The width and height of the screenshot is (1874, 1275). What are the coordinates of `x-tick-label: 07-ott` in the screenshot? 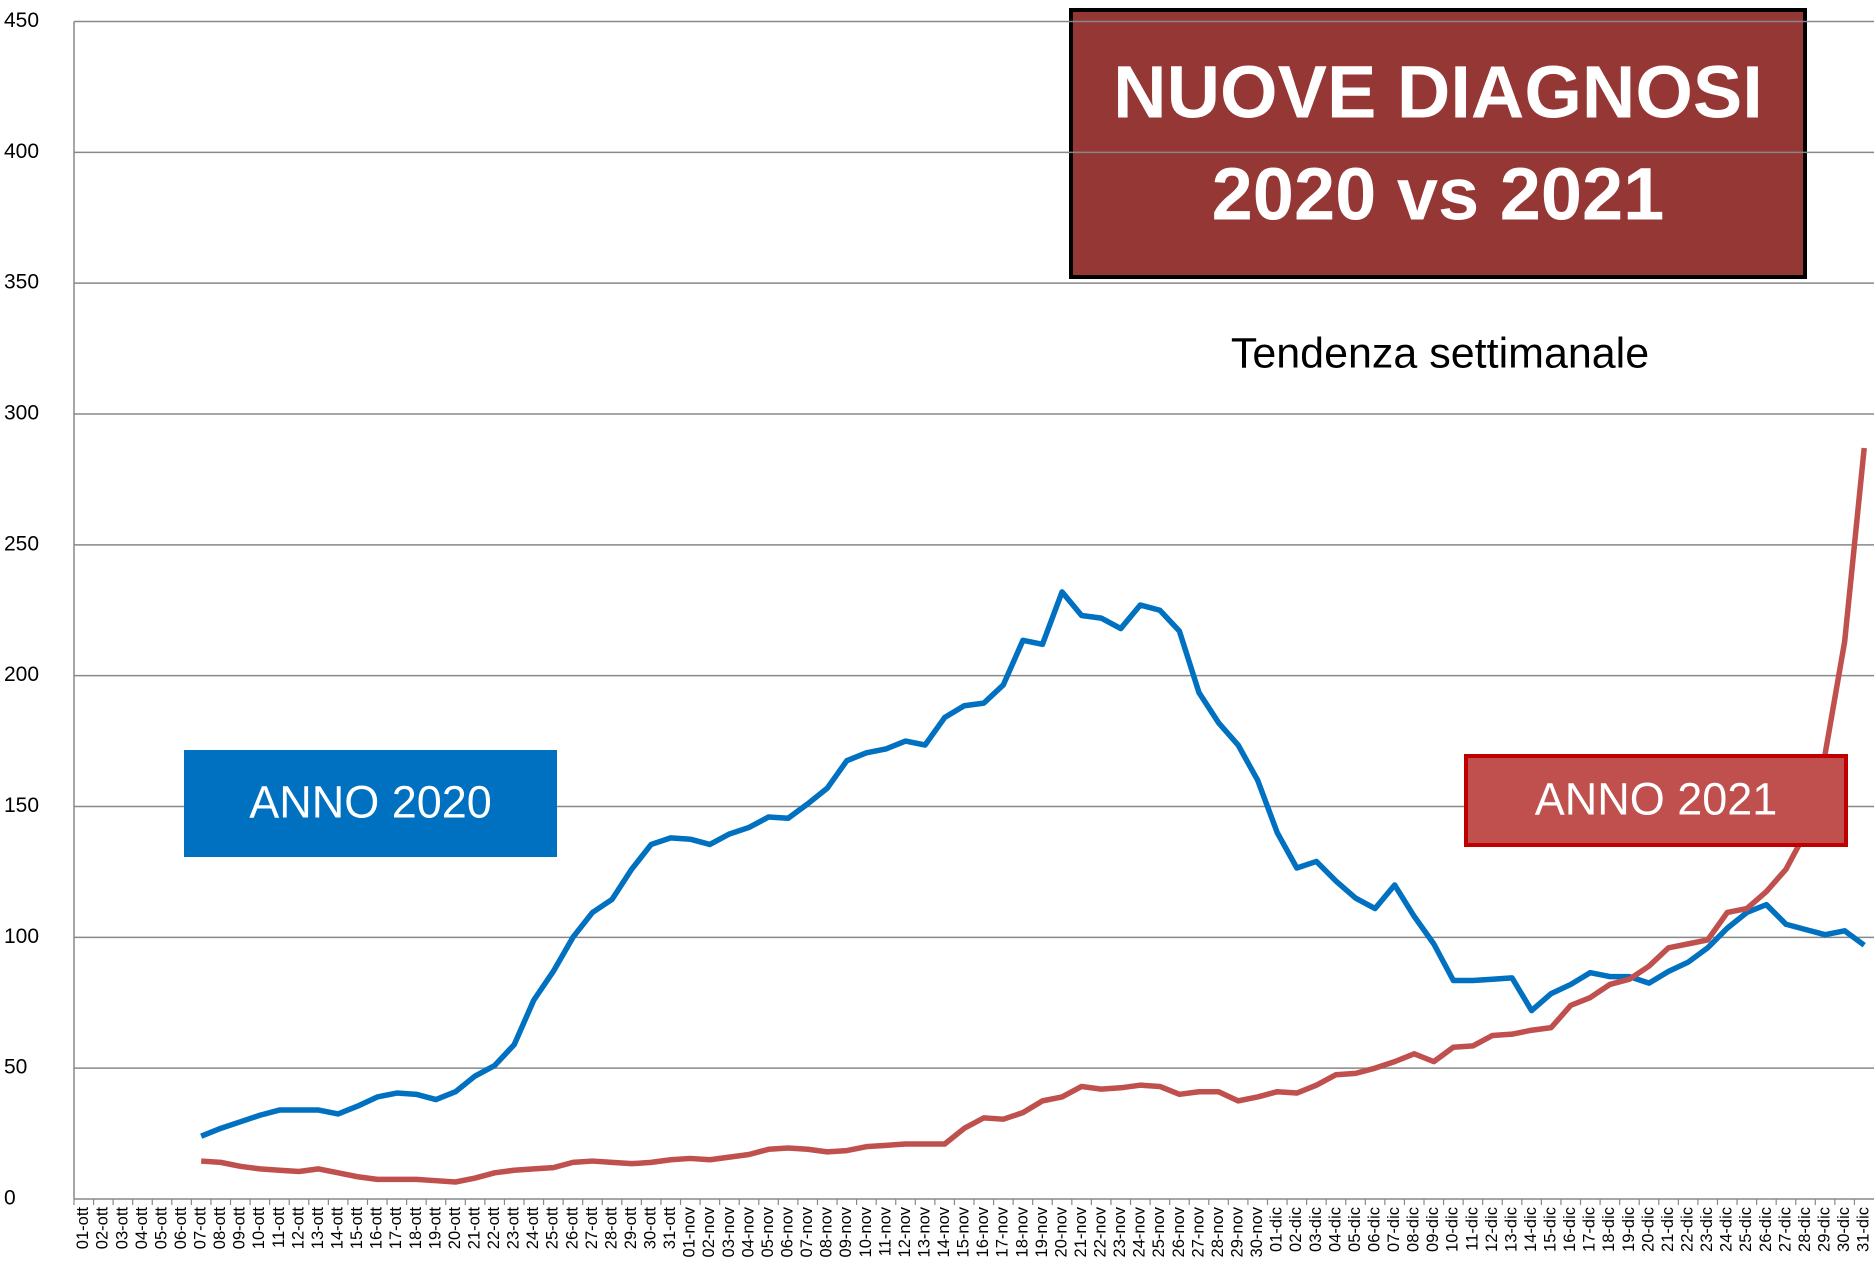 It's located at (201, 1228).